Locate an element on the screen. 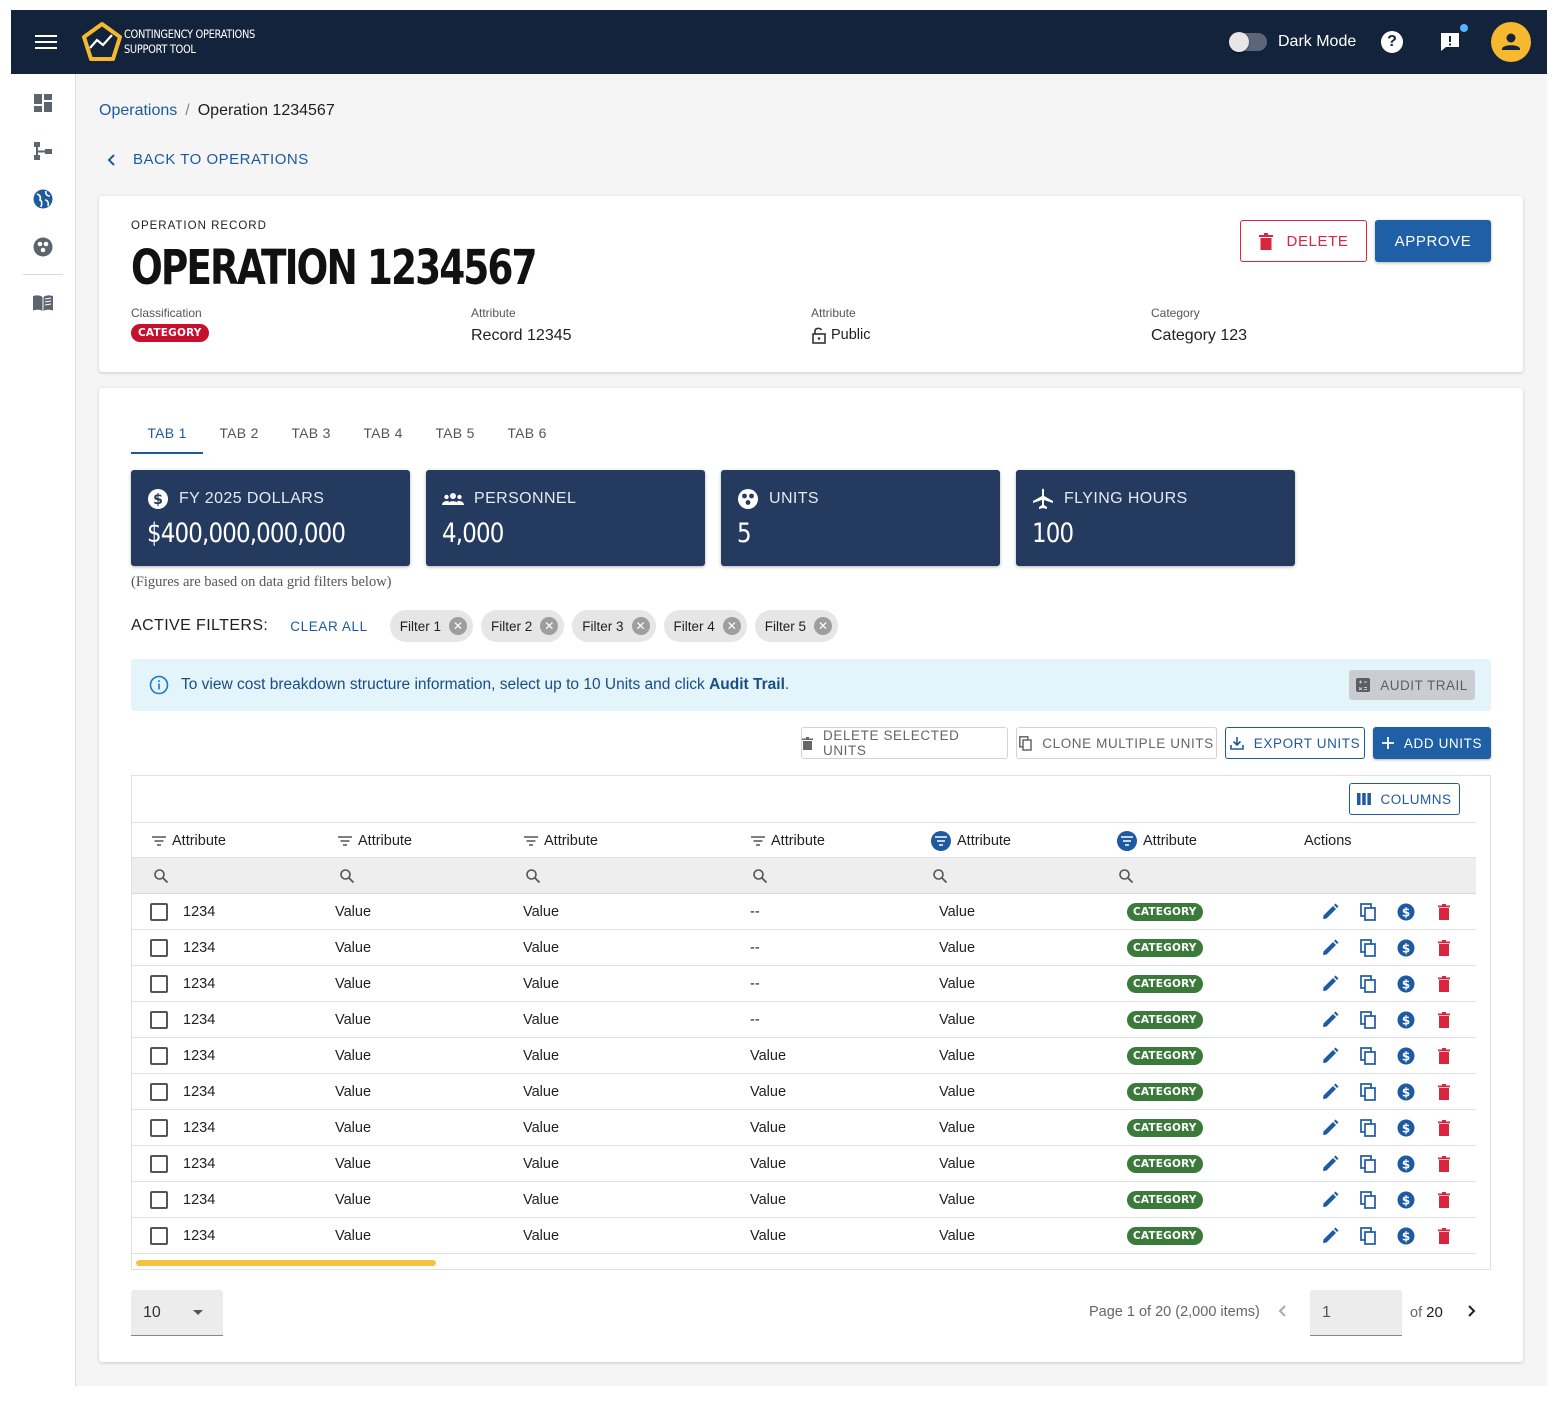 This screenshot has height=1406, width=1558. book-icon is located at coordinates (43, 303).